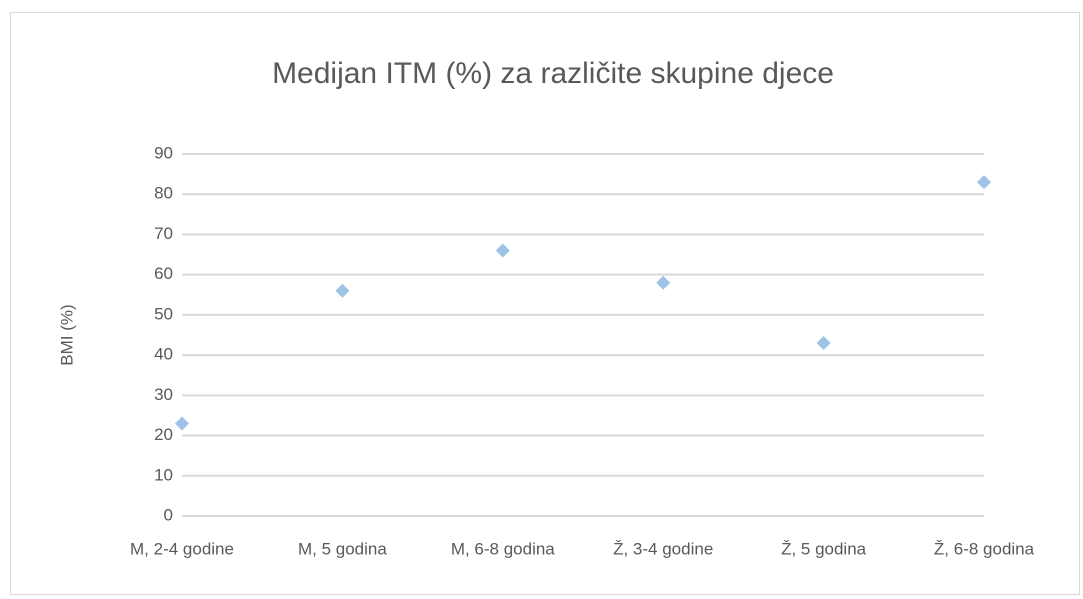 This screenshot has width=1083, height=599. Describe the element at coordinates (163, 394) in the screenshot. I see `y-tick-label: 30` at that location.